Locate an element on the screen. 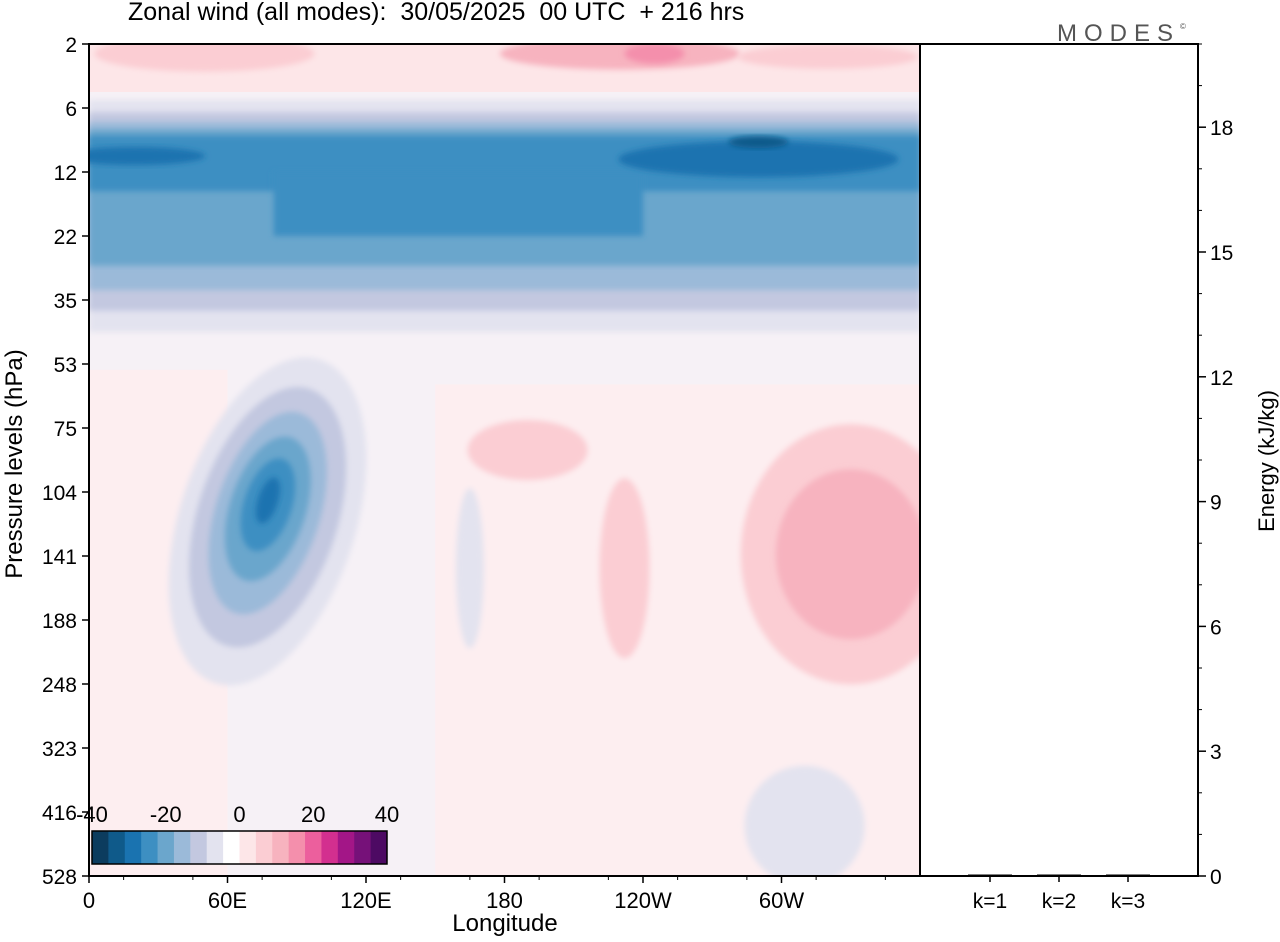 Image resolution: width=1280 pixels, height=942 pixels. modes-logo: MODES© is located at coordinates (1121, 34).